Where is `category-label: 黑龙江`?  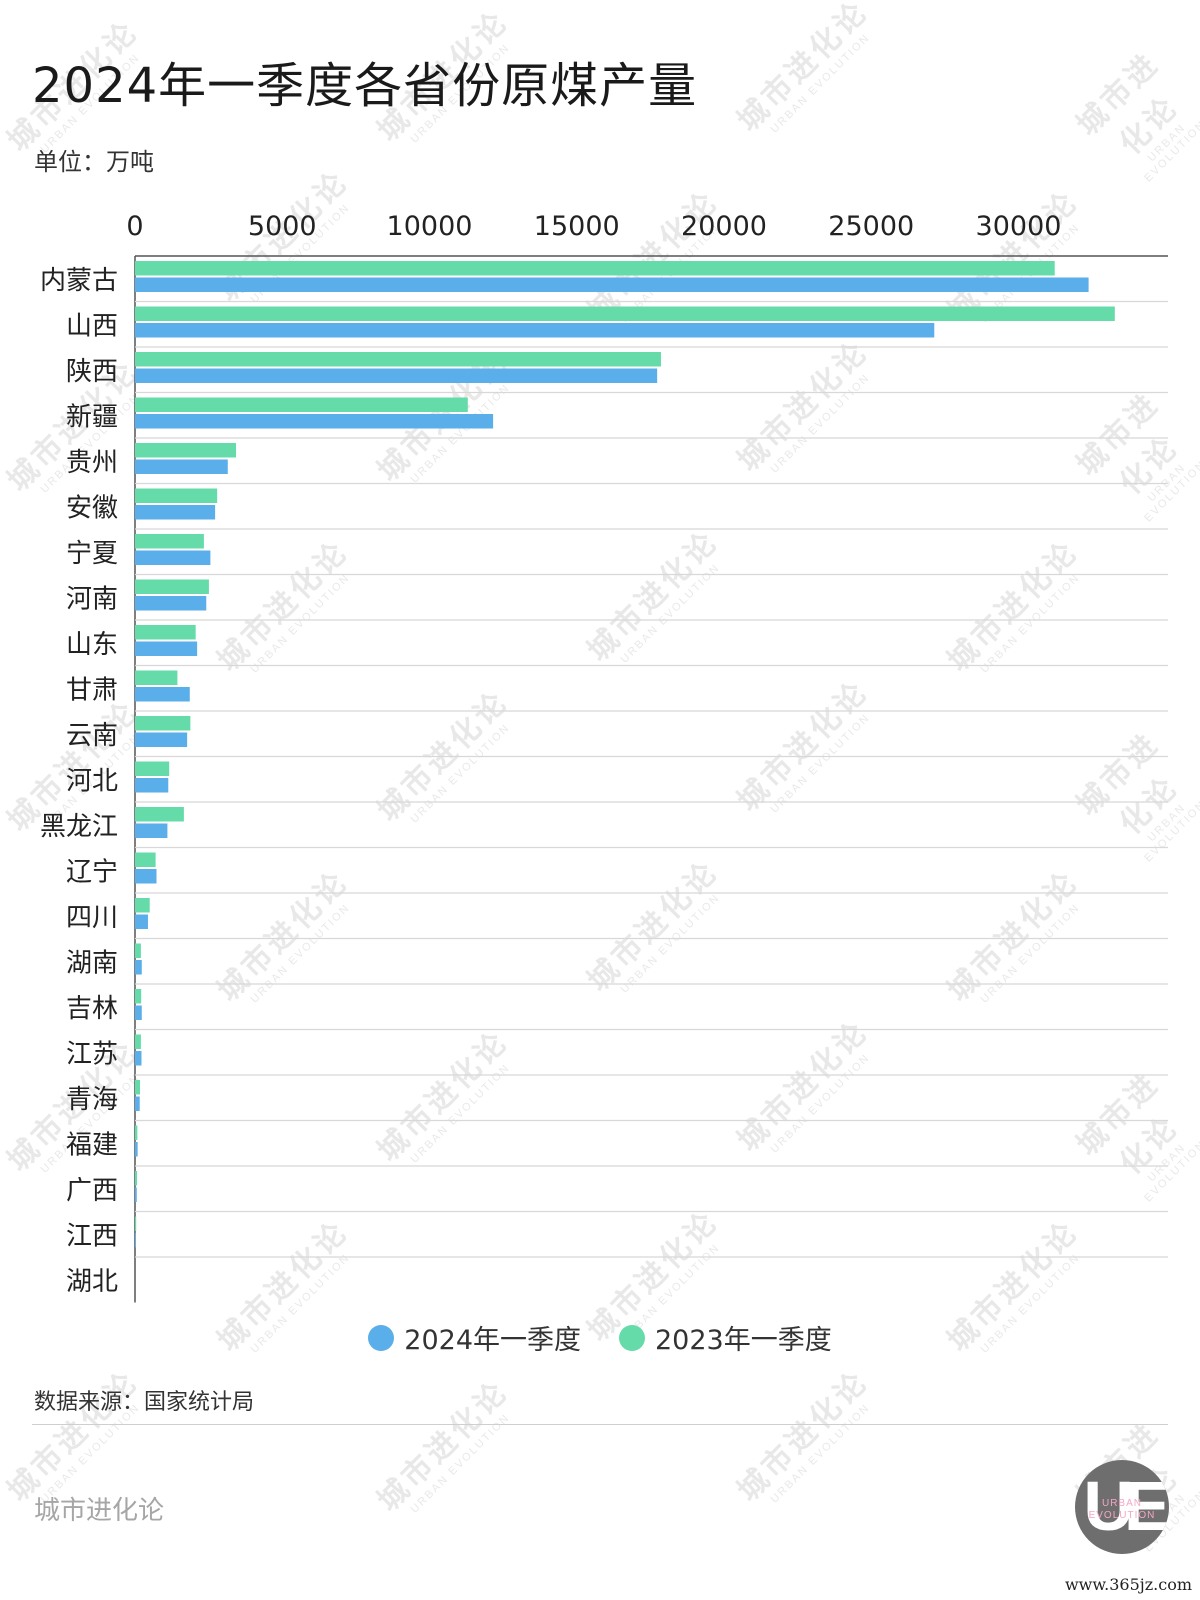
category-label: 黑龙江 is located at coordinates (79, 827).